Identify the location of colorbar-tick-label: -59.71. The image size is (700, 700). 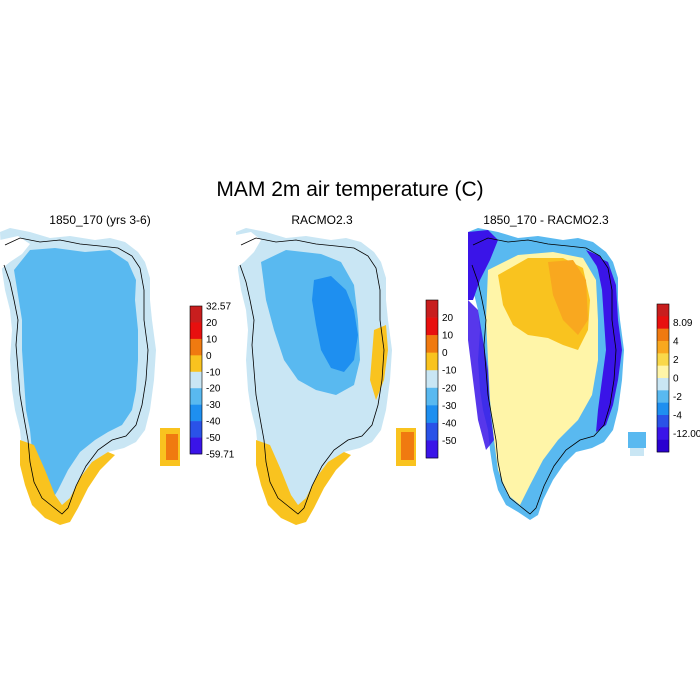
(220, 455).